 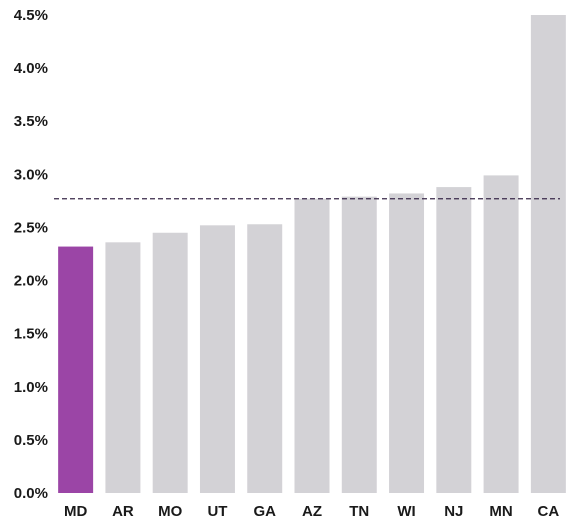 What do you see at coordinates (312, 345) in the screenshot?
I see `bar-az` at bounding box center [312, 345].